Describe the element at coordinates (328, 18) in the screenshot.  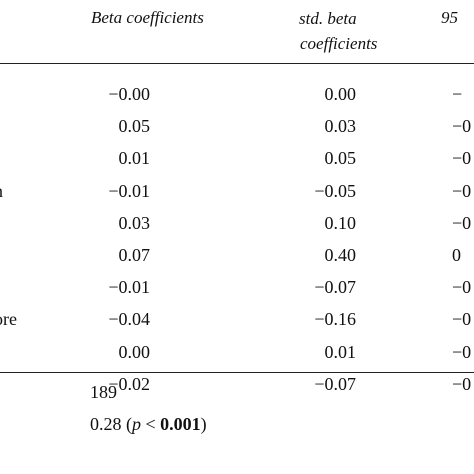
I see `header-std-line1: std. beta` at that location.